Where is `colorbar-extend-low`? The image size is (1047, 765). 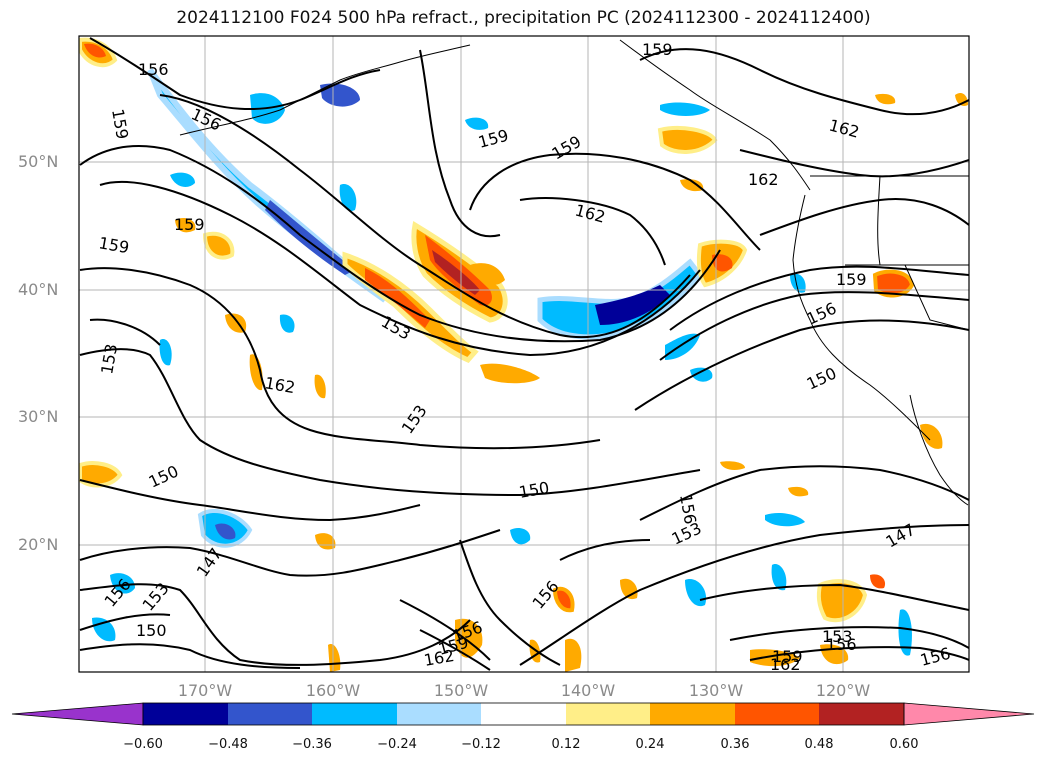
colorbar-extend-low is located at coordinates (77, 714).